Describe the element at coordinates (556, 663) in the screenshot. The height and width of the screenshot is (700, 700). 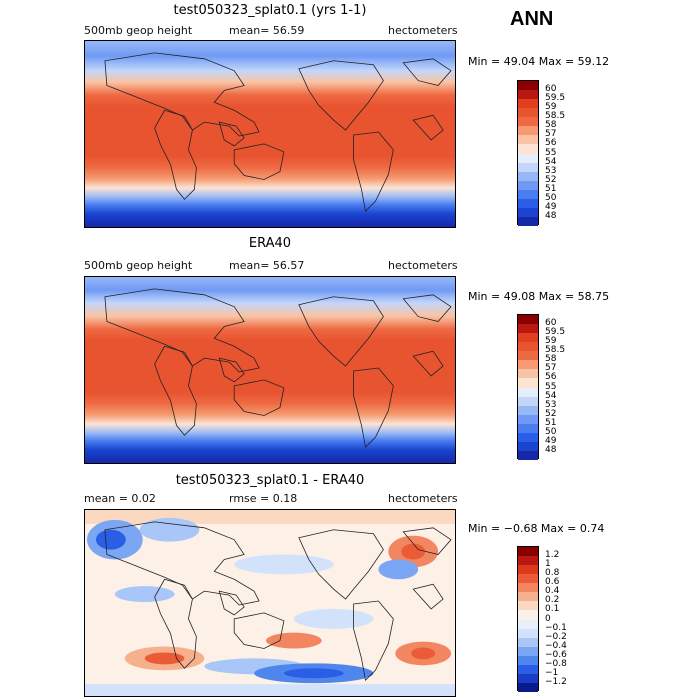
I see `colorbar-level-label: −0.8` at that location.